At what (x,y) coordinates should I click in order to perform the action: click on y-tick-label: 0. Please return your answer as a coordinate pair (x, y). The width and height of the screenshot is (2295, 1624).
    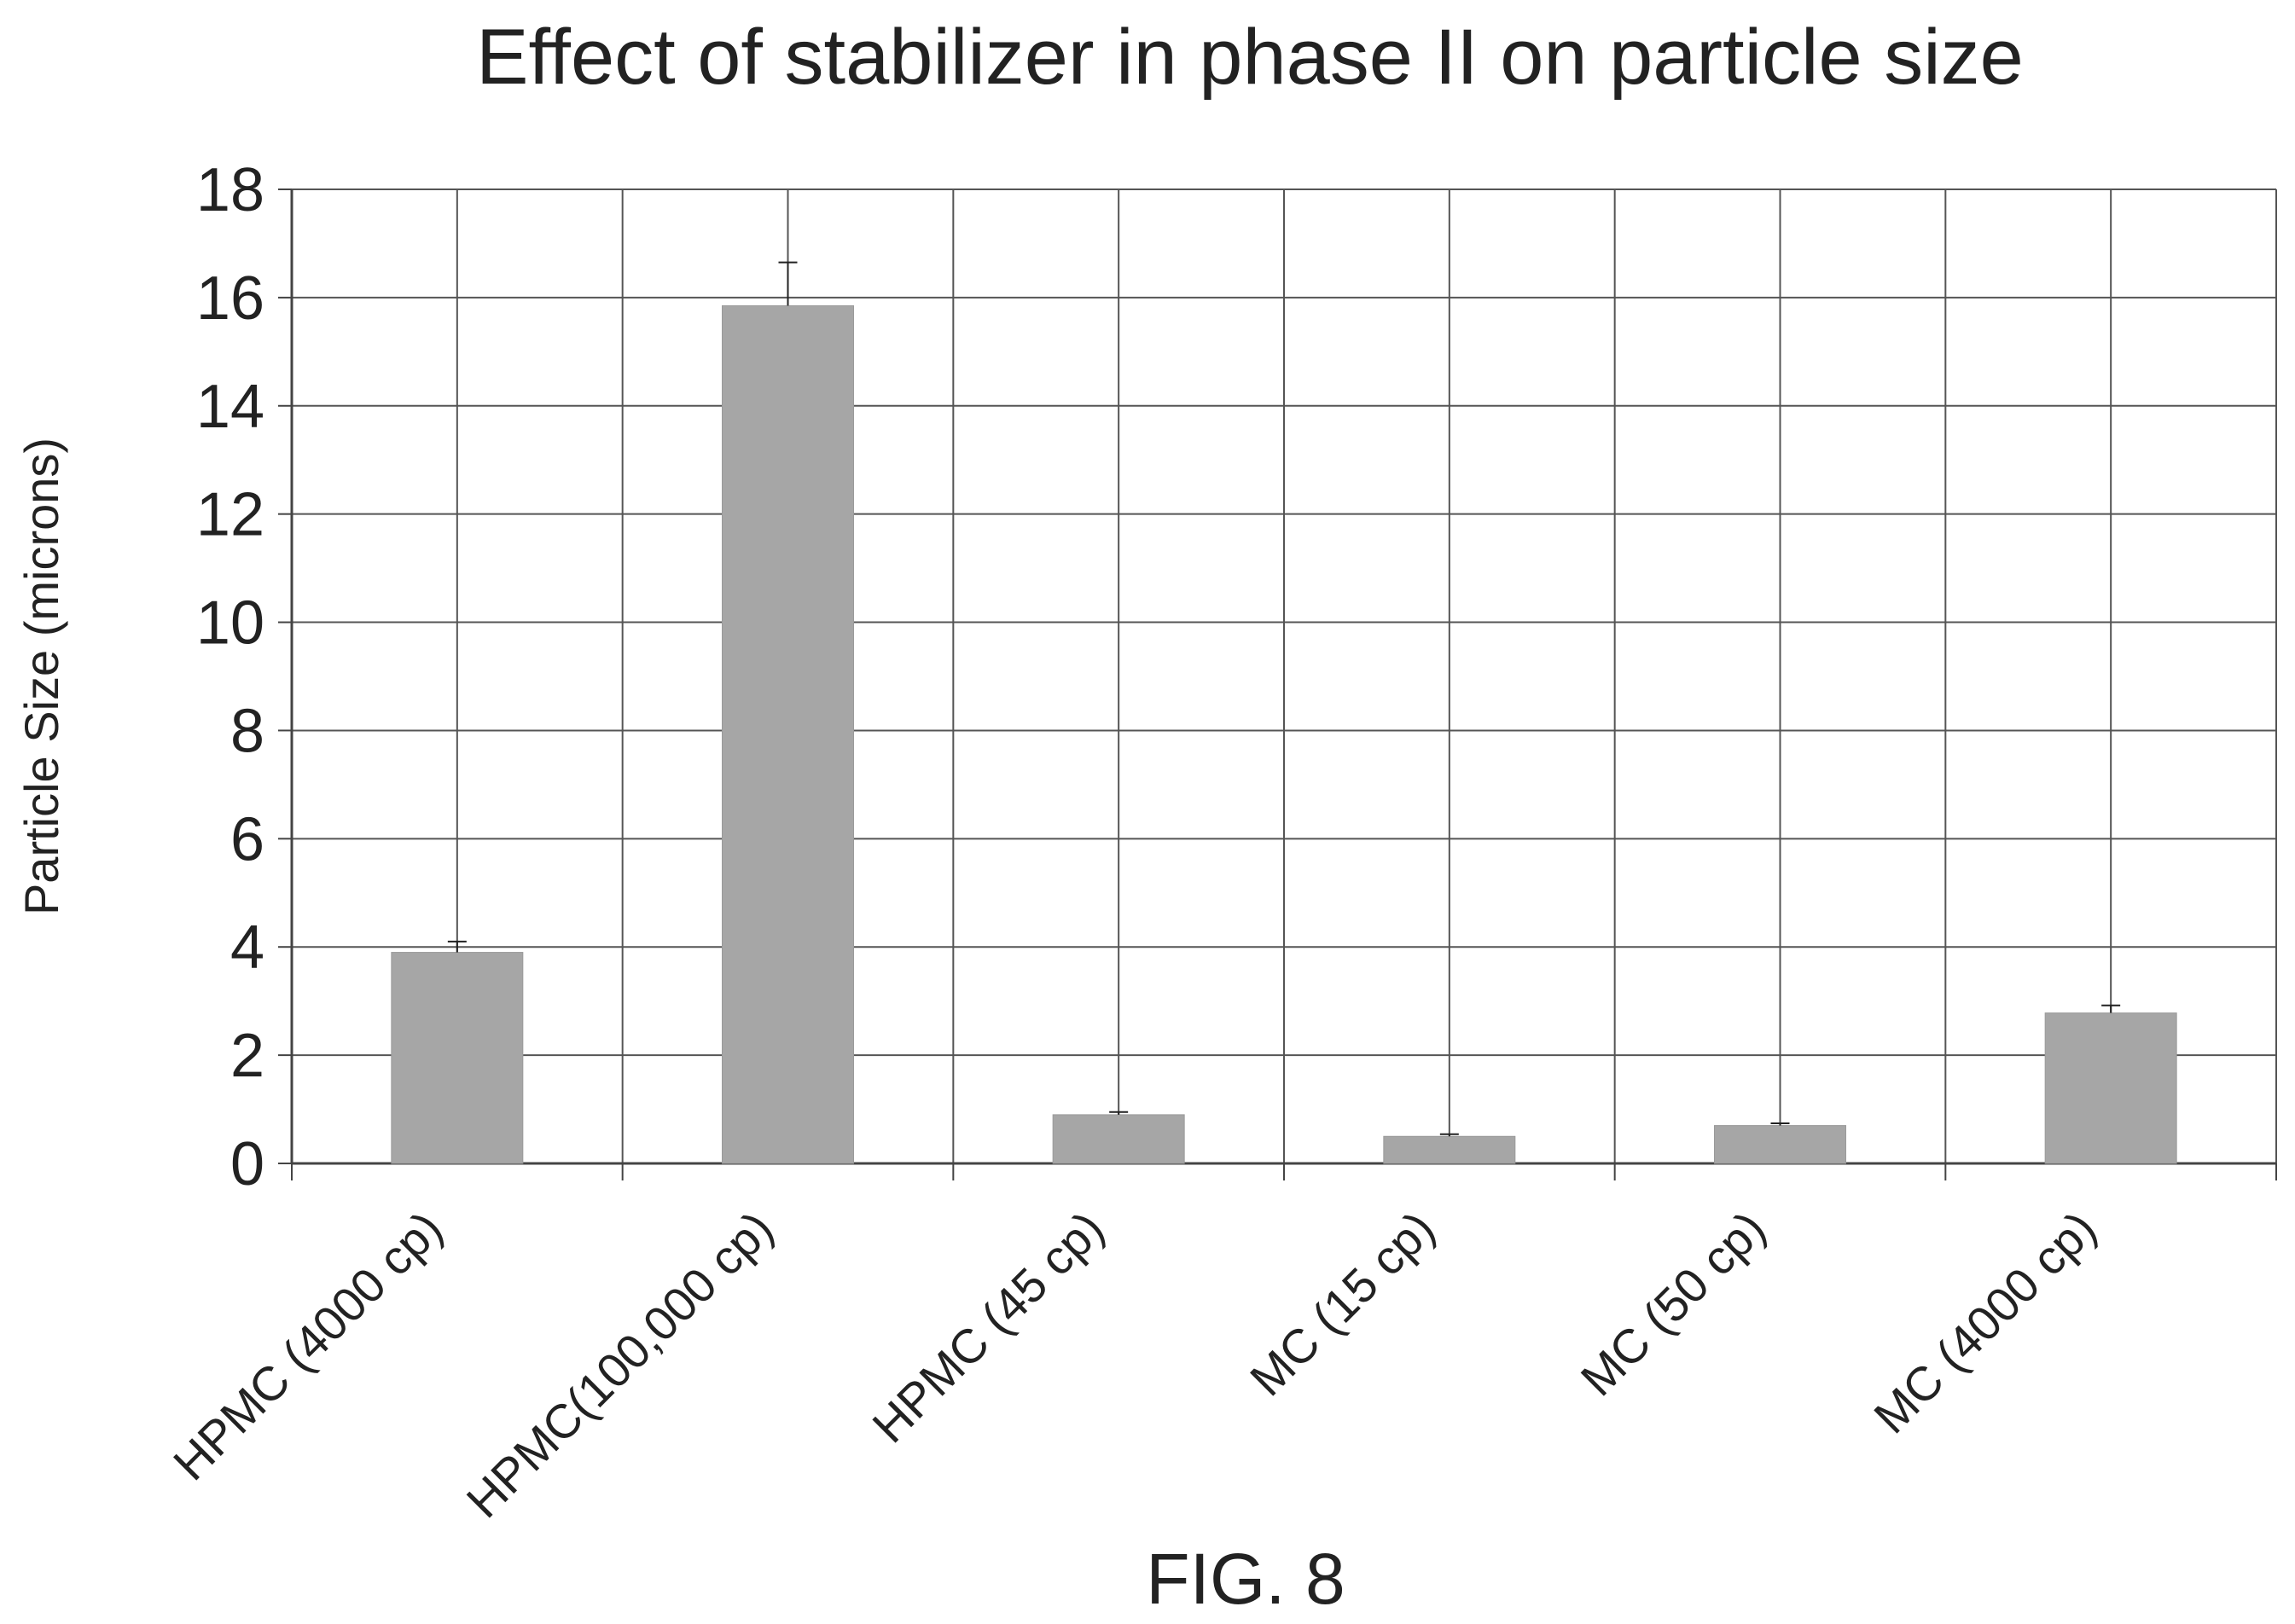
    Looking at the image, I should click on (247, 1164).